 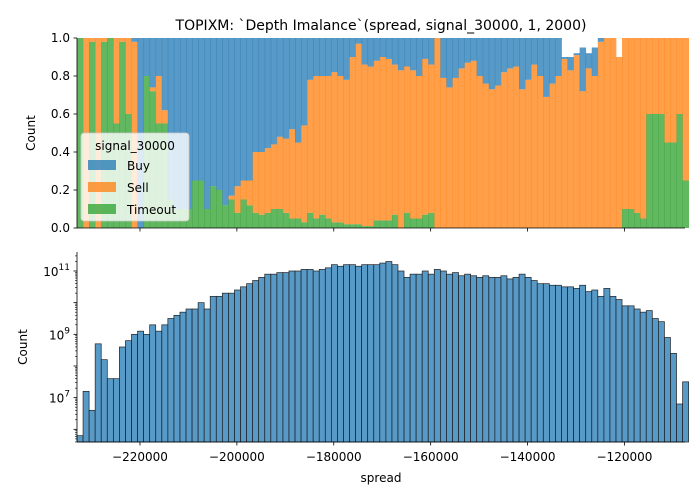 What do you see at coordinates (138, 188) in the screenshot?
I see `legend-entry-sell: Sell` at bounding box center [138, 188].